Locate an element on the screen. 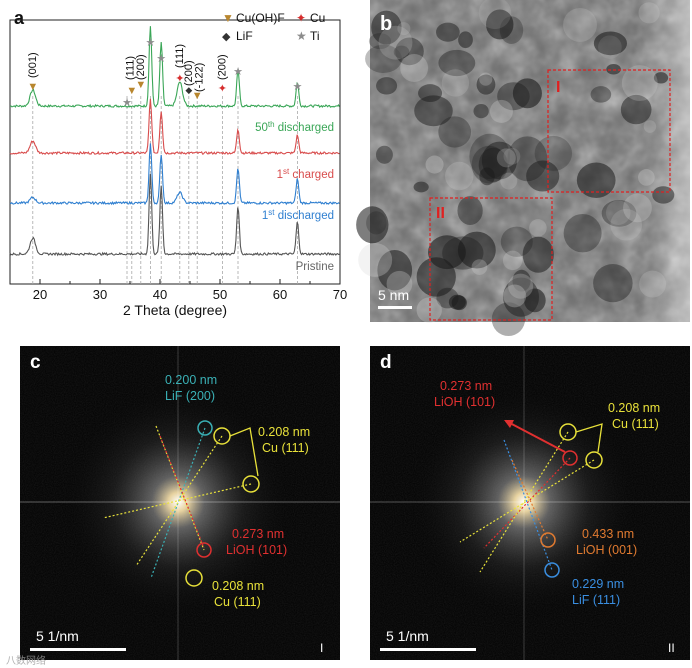 The image size is (692, 668). marker-LiF: ◆ is located at coordinates (188, 90).